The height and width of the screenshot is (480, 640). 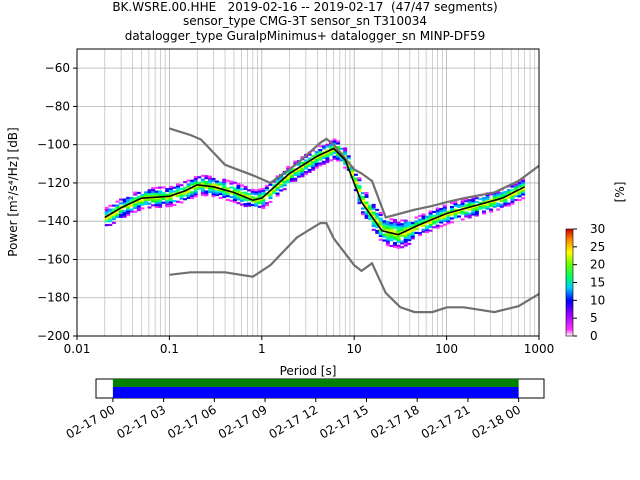 What do you see at coordinates (141, 421) in the screenshot?
I see `timeline-tick-label: 02-17 03` at bounding box center [141, 421].